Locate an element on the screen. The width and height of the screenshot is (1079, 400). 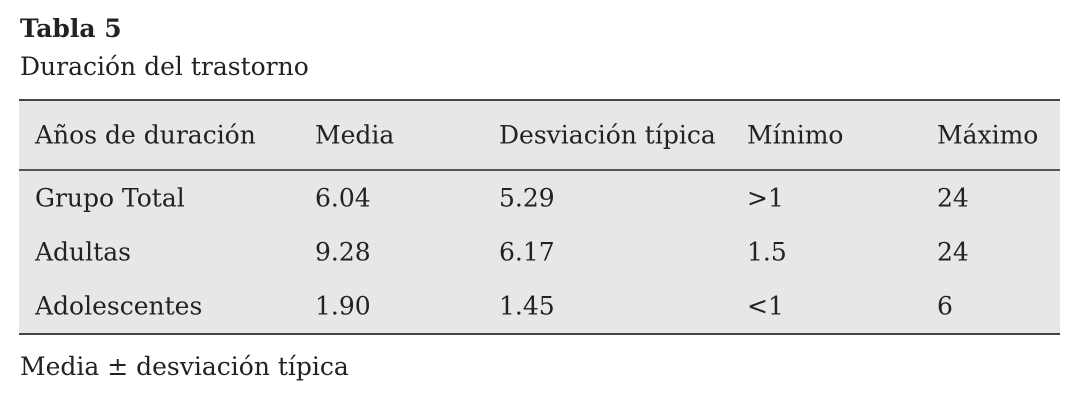
header-cell: Desviación típica is located at coordinates (607, 135).